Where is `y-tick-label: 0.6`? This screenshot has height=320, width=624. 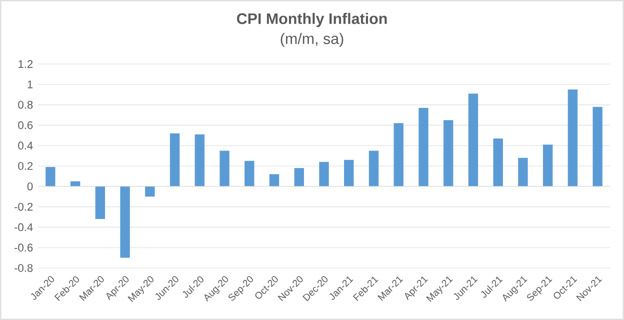 y-tick-label: 0.6 is located at coordinates (25, 125).